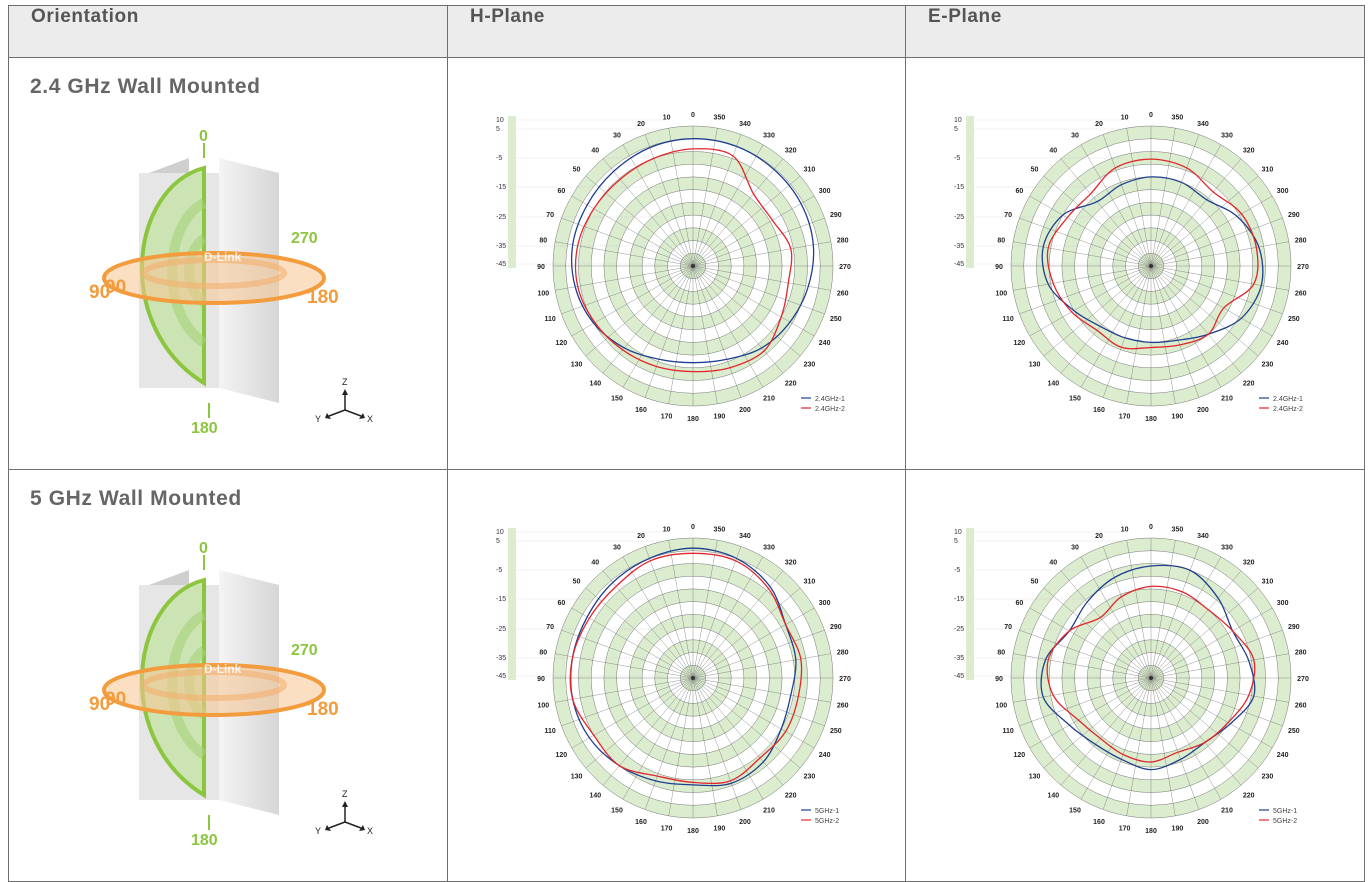 This screenshot has height=882, width=1371. What do you see at coordinates (959, 629) in the screenshot?
I see `r-tick-label: -25` at bounding box center [959, 629].